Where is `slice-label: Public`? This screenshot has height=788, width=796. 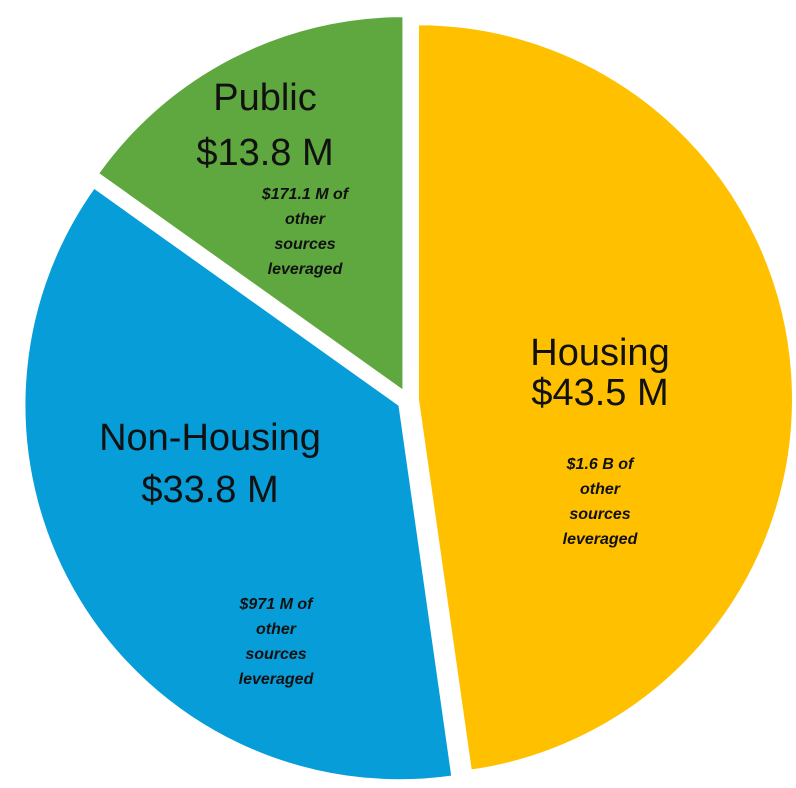 slice-label: Public is located at coordinates (265, 98).